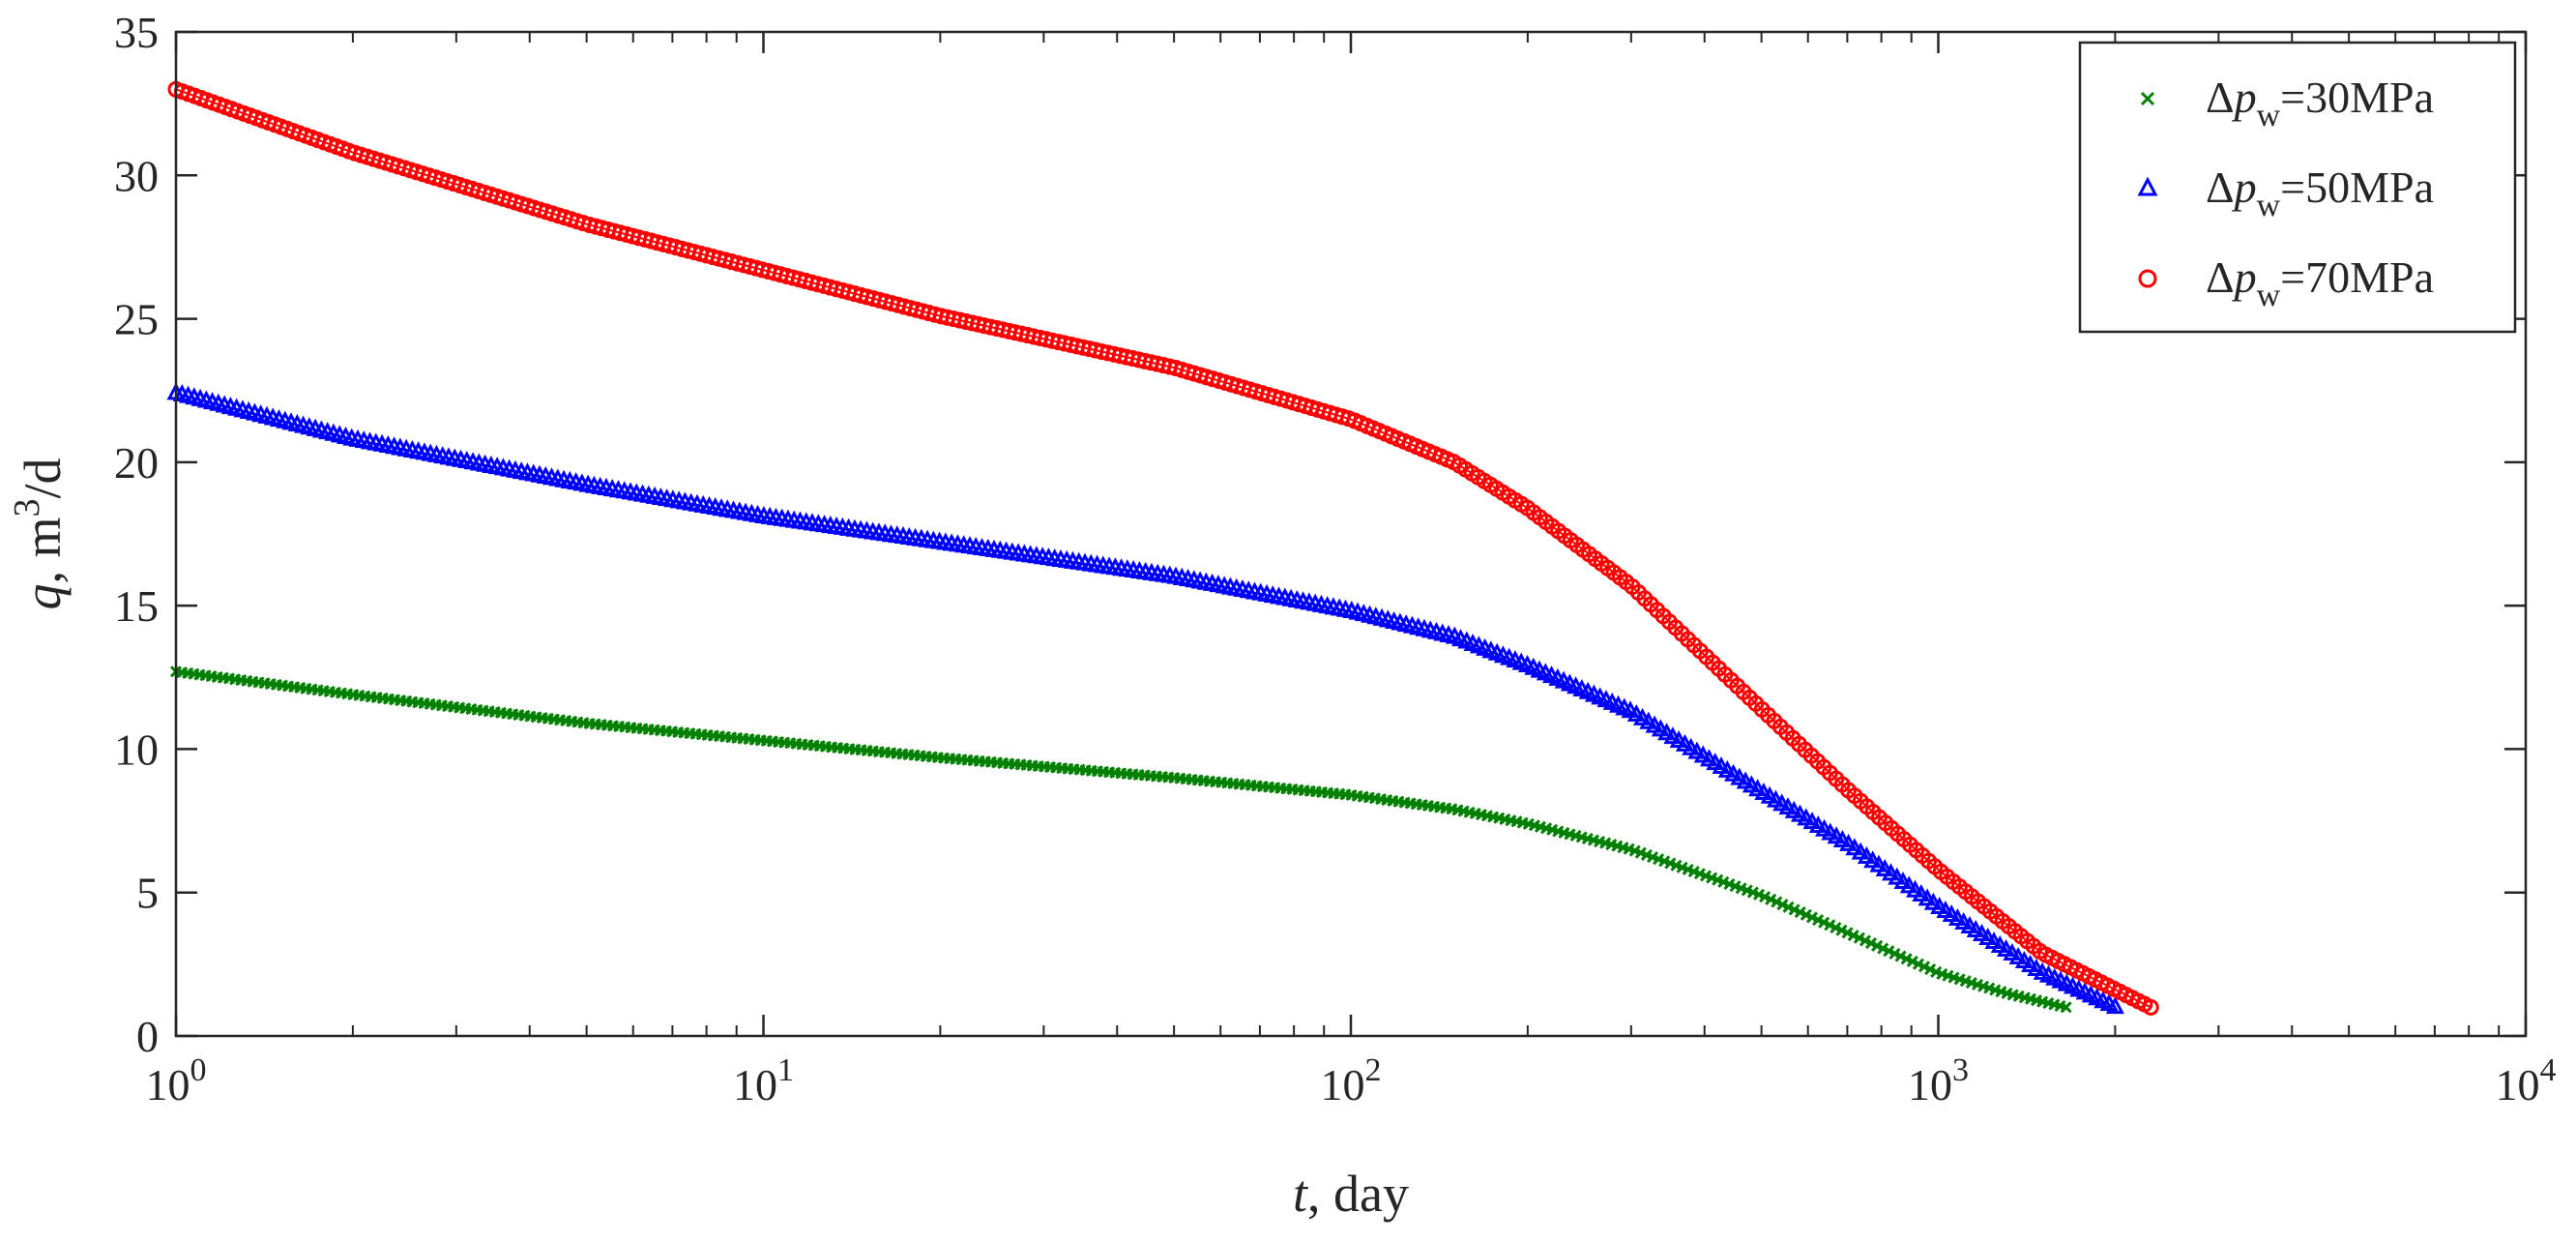  I want to click on legend-item: Δpw=50MPa, so click(2285, 193).